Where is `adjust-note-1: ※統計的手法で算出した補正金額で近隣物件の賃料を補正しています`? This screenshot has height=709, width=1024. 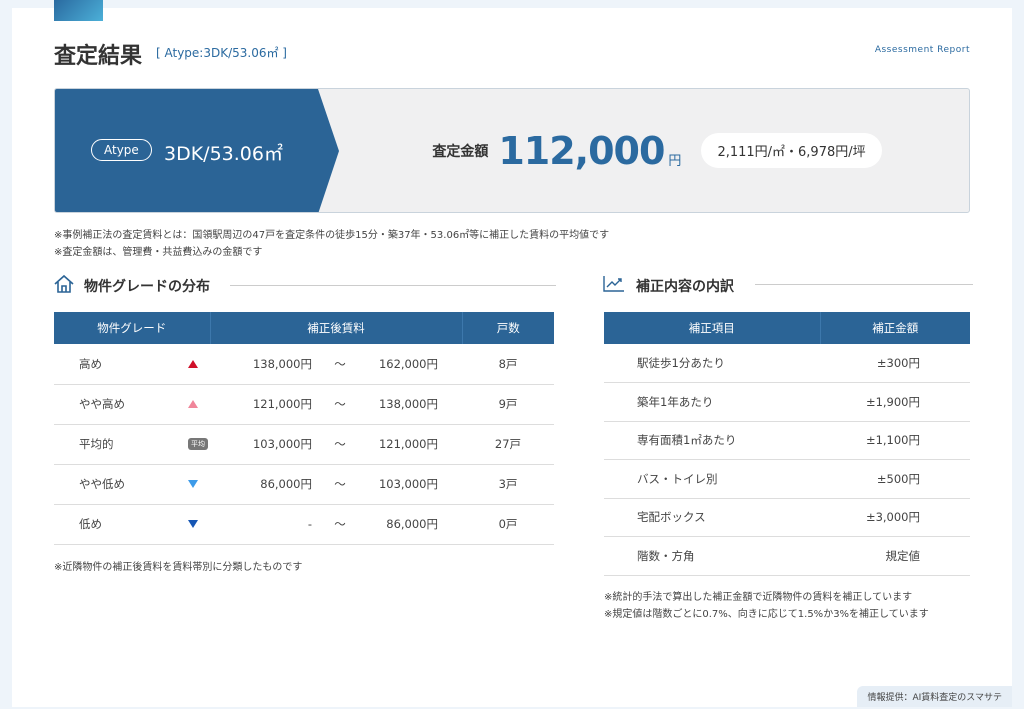 adjust-note-1: ※統計的手法で算出した補正金額で近隣物件の賃料を補正しています is located at coordinates (758, 597).